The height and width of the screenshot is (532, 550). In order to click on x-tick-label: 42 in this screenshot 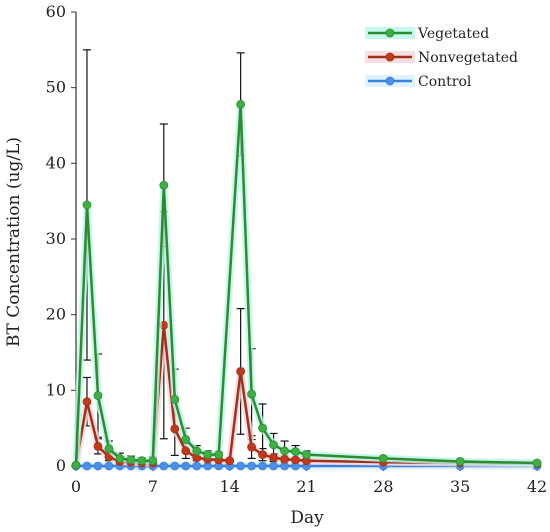, I will do `click(537, 486)`.